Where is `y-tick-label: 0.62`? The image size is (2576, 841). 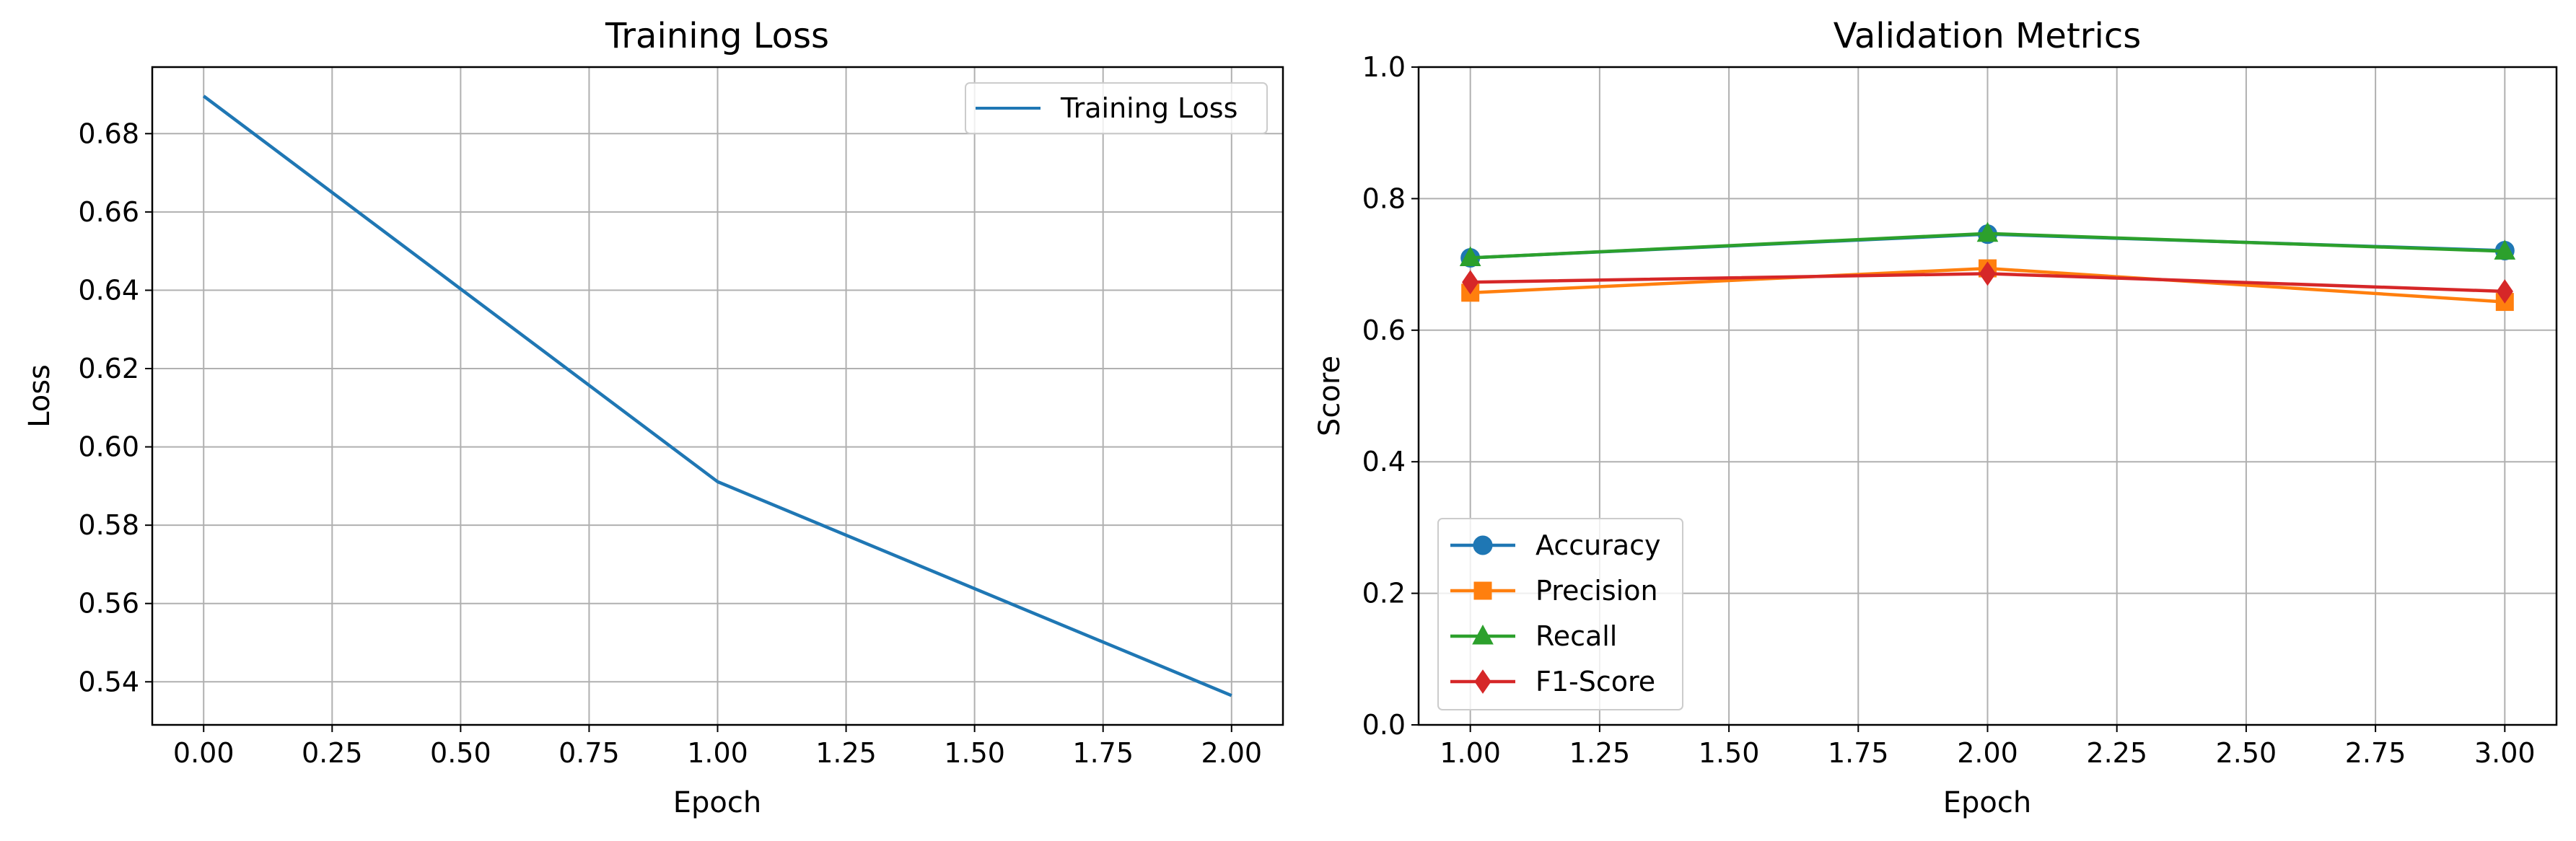
y-tick-label: 0.62 is located at coordinates (108, 368).